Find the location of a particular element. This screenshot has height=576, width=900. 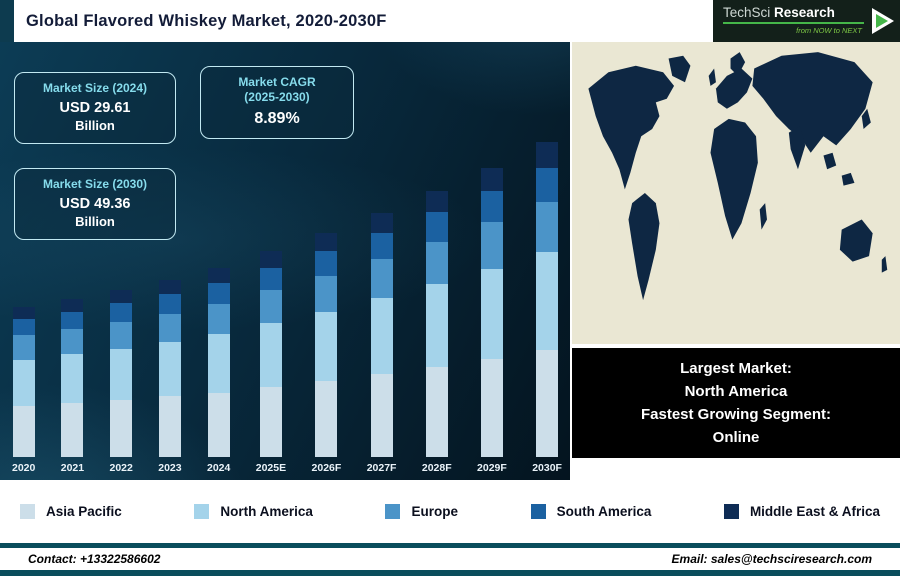

legend-label: Middle East & Africa is located at coordinates (814, 511).